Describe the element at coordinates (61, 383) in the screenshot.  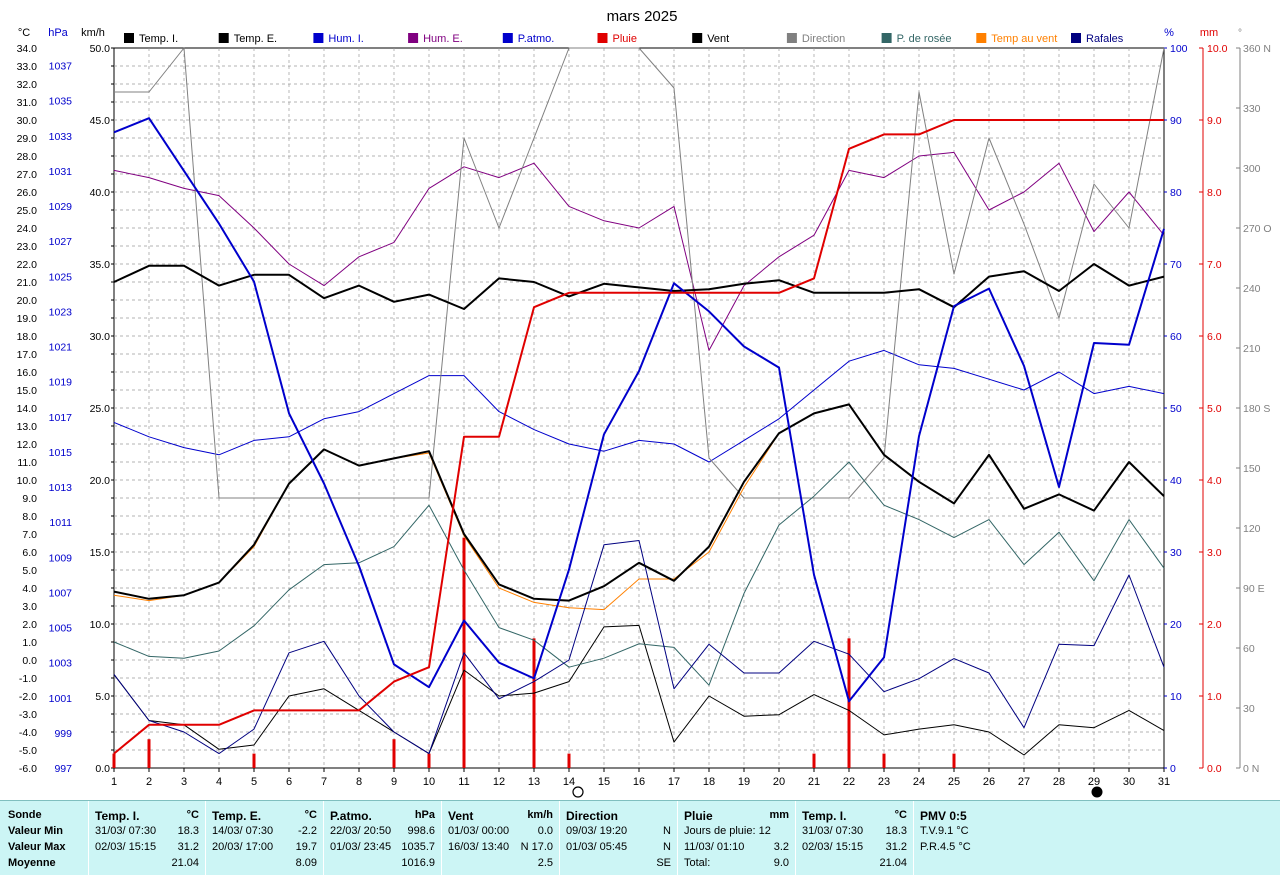
I see `pressure-tick-label: 1019` at that location.